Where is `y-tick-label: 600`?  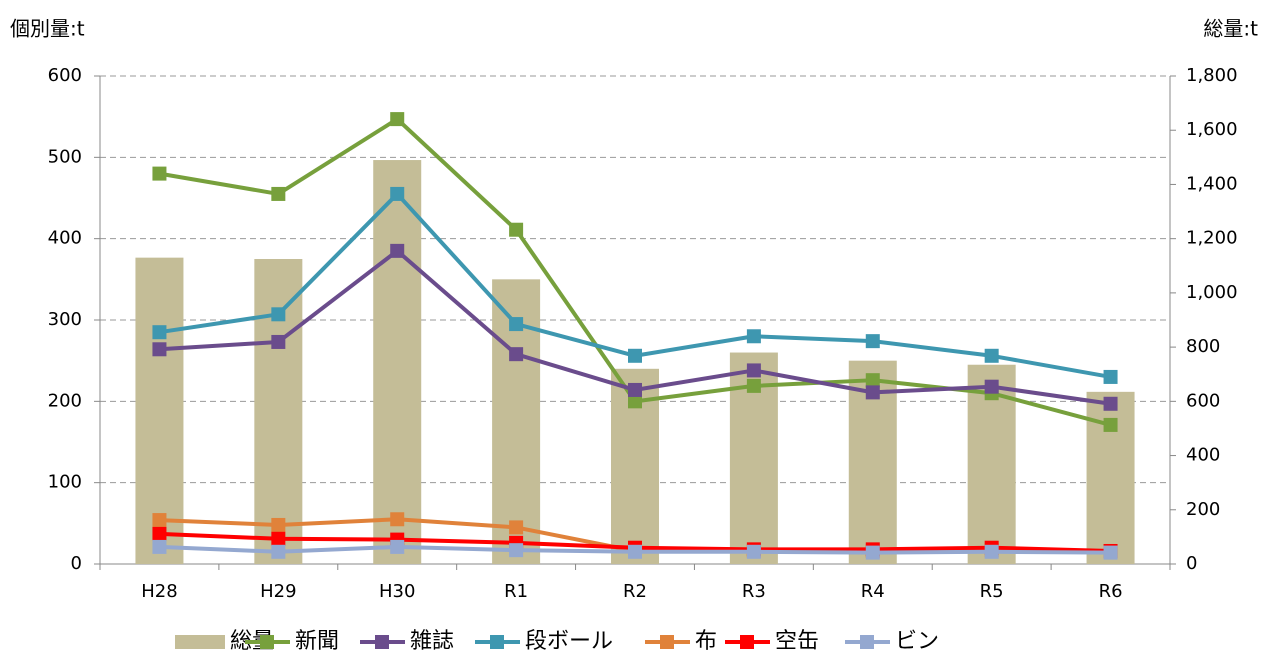
y-tick-label: 600 is located at coordinates (65, 75).